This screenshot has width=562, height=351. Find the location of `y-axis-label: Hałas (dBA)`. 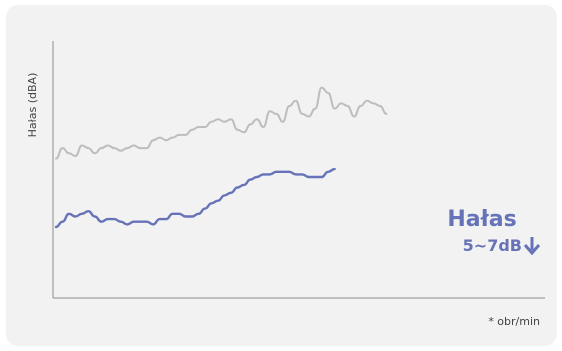

y-axis-label: Hałas (dBA) is located at coordinates (32, 105).